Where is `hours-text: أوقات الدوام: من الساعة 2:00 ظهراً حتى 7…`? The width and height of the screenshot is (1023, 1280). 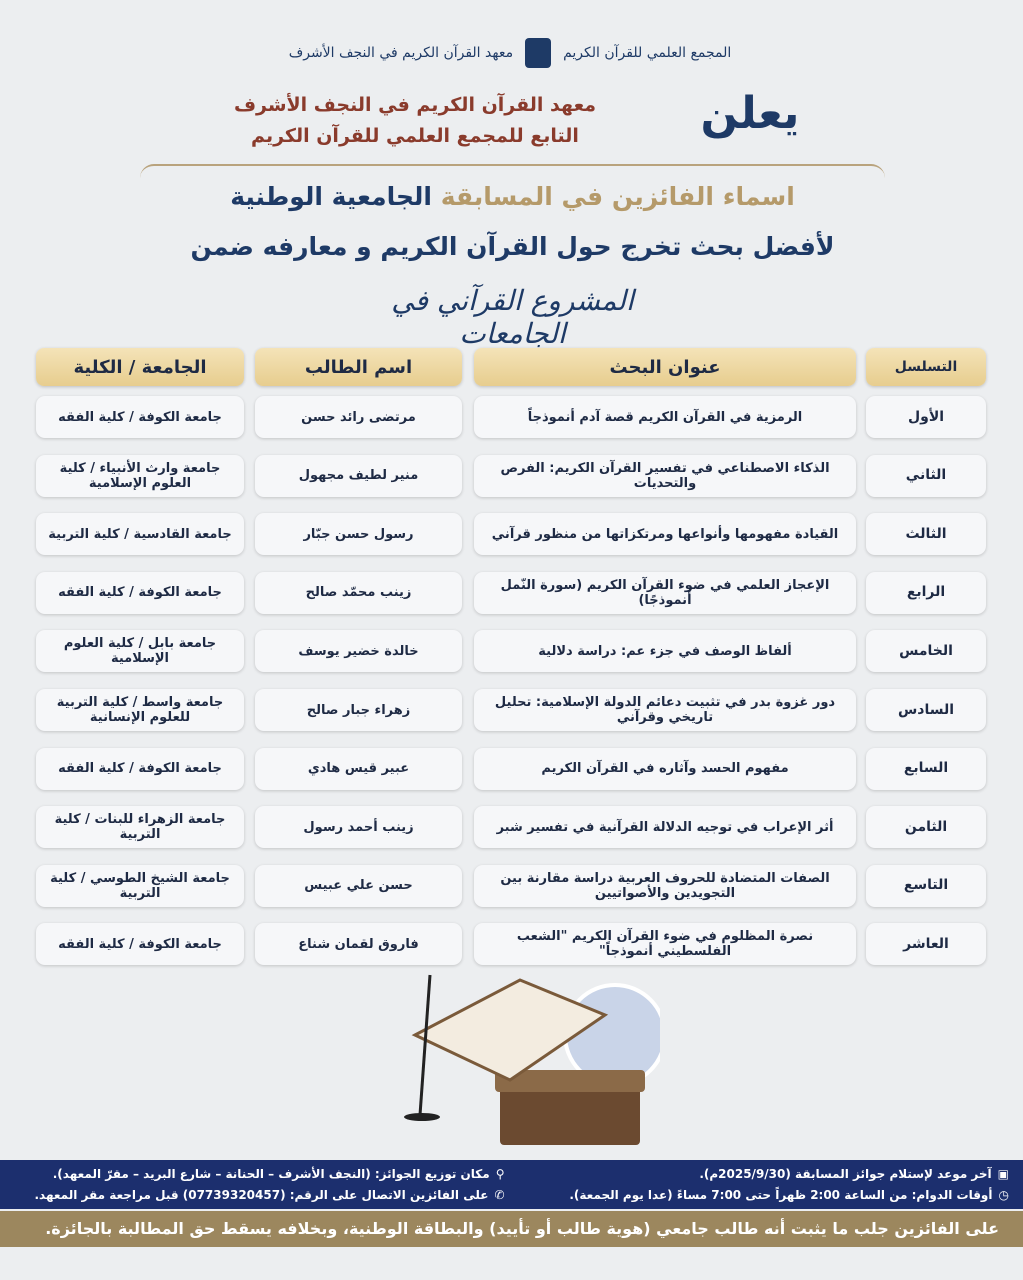
hours-text: أوقات الدوام: من الساعة 2:00 ظهراً حتى 7… is located at coordinates (781, 1195).